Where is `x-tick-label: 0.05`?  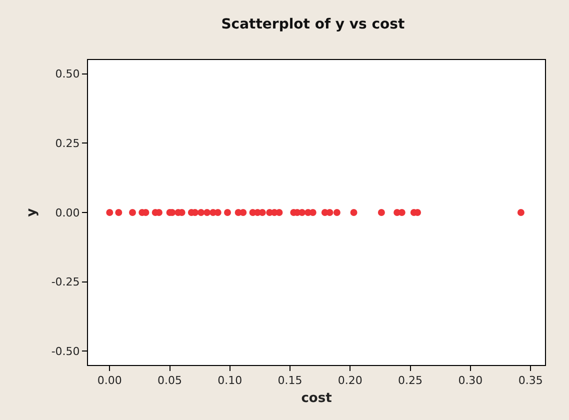 x-tick-label: 0.05 is located at coordinates (170, 381).